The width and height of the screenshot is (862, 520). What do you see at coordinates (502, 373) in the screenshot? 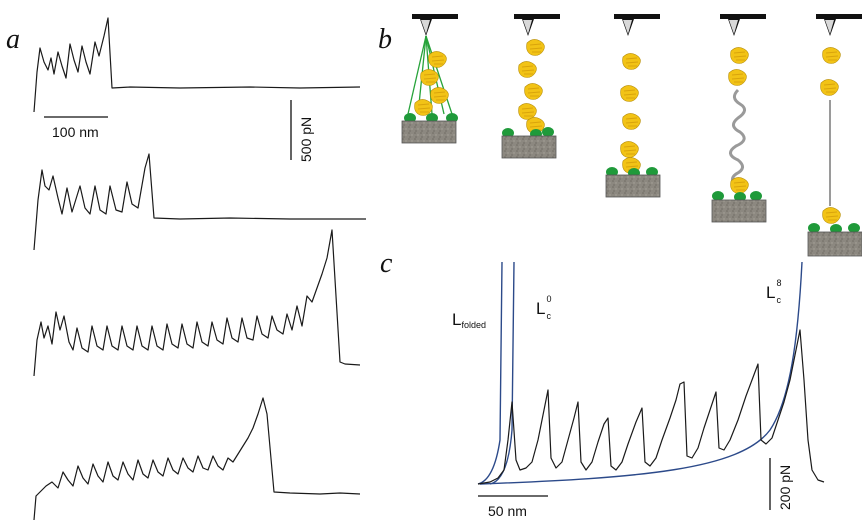
I see `wlc-fit-lc0` at bounding box center [502, 373].